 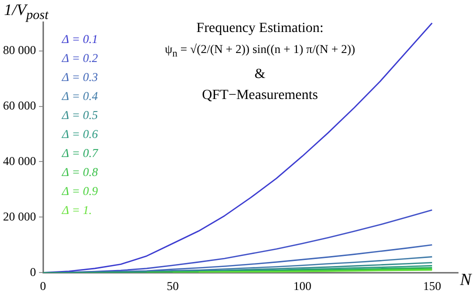 I want to click on annotation: Frequency Estimation:, so click(x=260, y=29).